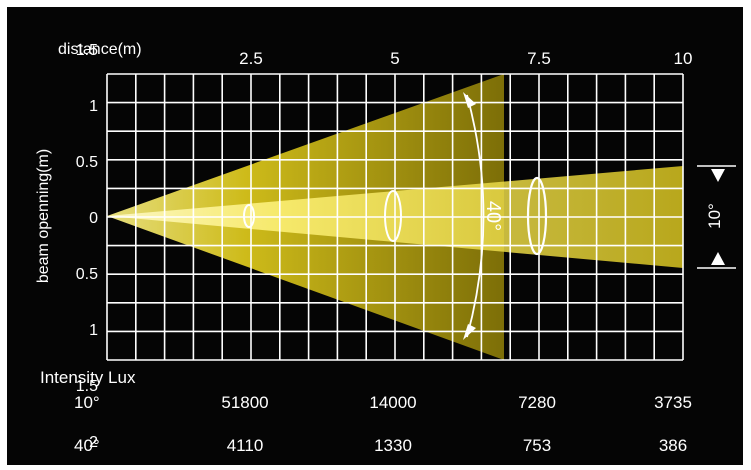 Image resolution: width=751 pixels, height=470 pixels. I want to click on intensity-value: 4110, so click(245, 445).